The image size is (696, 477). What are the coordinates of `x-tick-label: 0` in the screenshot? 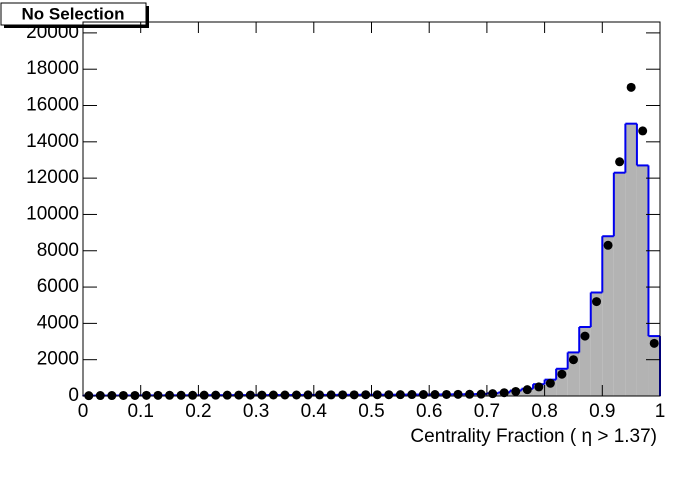 It's located at (83, 411).